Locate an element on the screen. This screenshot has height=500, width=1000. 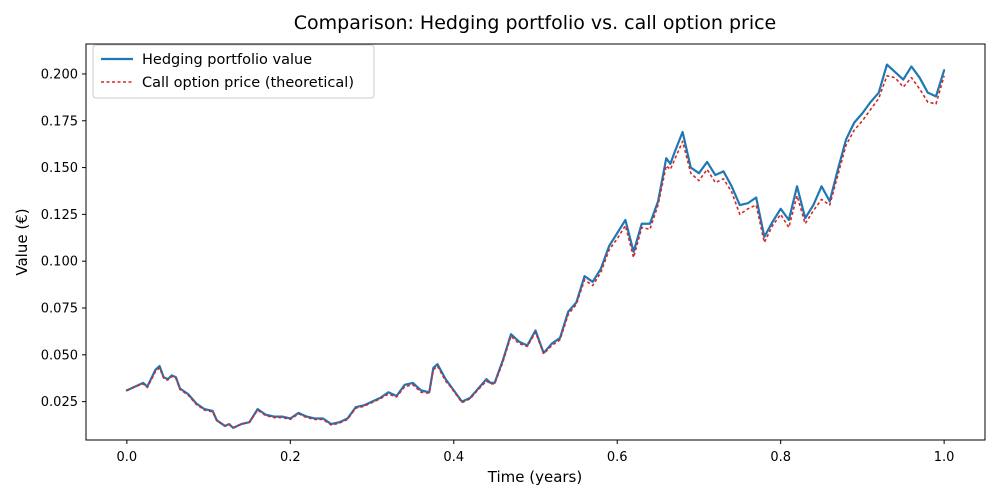
x-axis-label: Time (years) is located at coordinates (534, 477).